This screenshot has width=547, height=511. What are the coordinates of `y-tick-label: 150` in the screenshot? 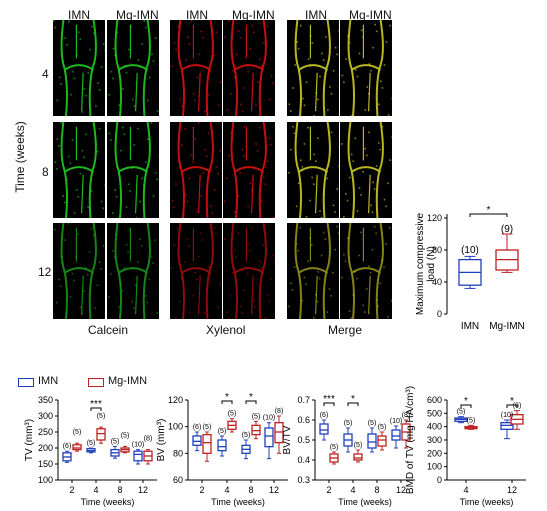 It's located at (45, 464).